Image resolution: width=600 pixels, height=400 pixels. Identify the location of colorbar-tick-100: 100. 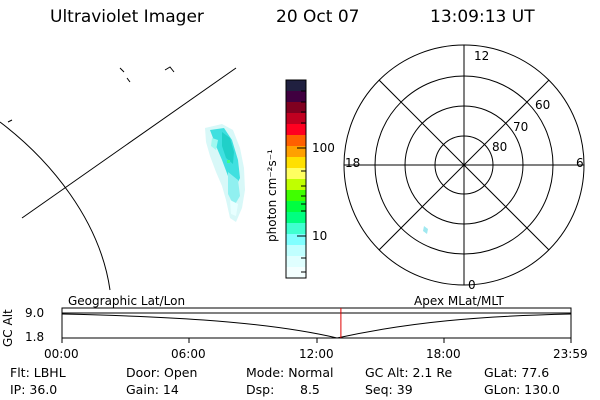
(323, 148).